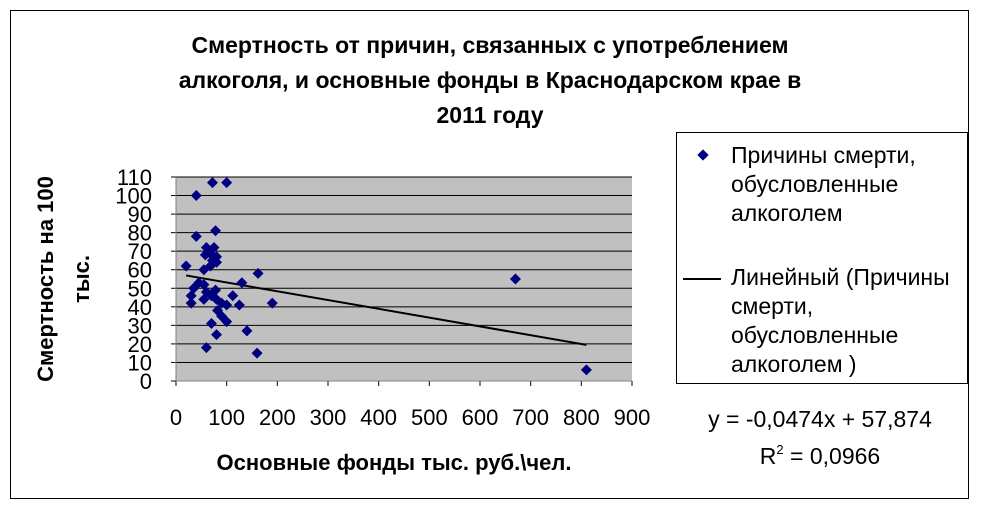 Image resolution: width=981 pixels, height=510 pixels. What do you see at coordinates (140, 288) in the screenshot?
I see `y-tick-label: 50` at bounding box center [140, 288].